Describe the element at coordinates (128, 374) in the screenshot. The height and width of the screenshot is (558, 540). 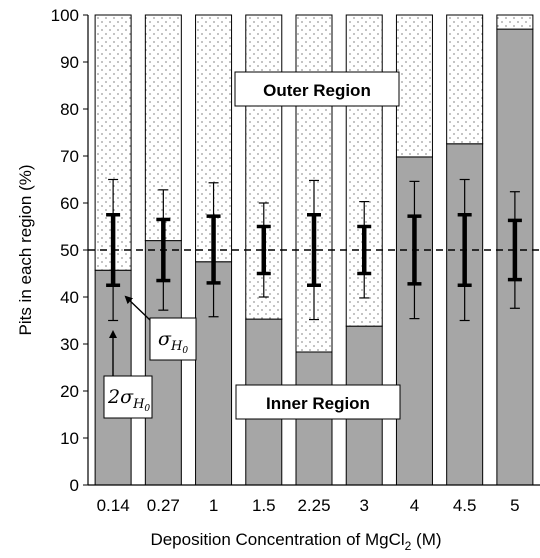
I see `two-sigma-annotation: 2σH0` at that location.